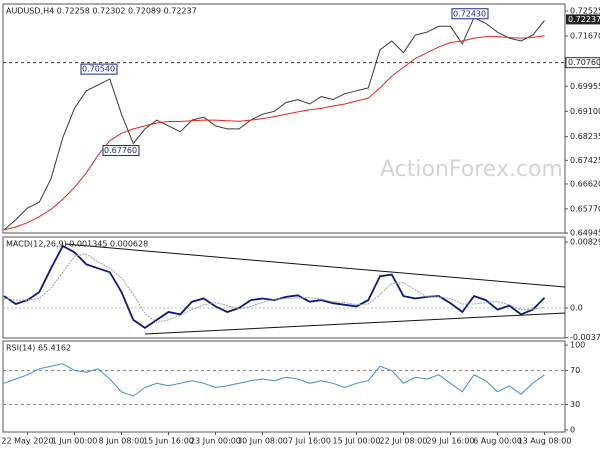  I want to click on y-tick-label: 70, so click(575, 370).